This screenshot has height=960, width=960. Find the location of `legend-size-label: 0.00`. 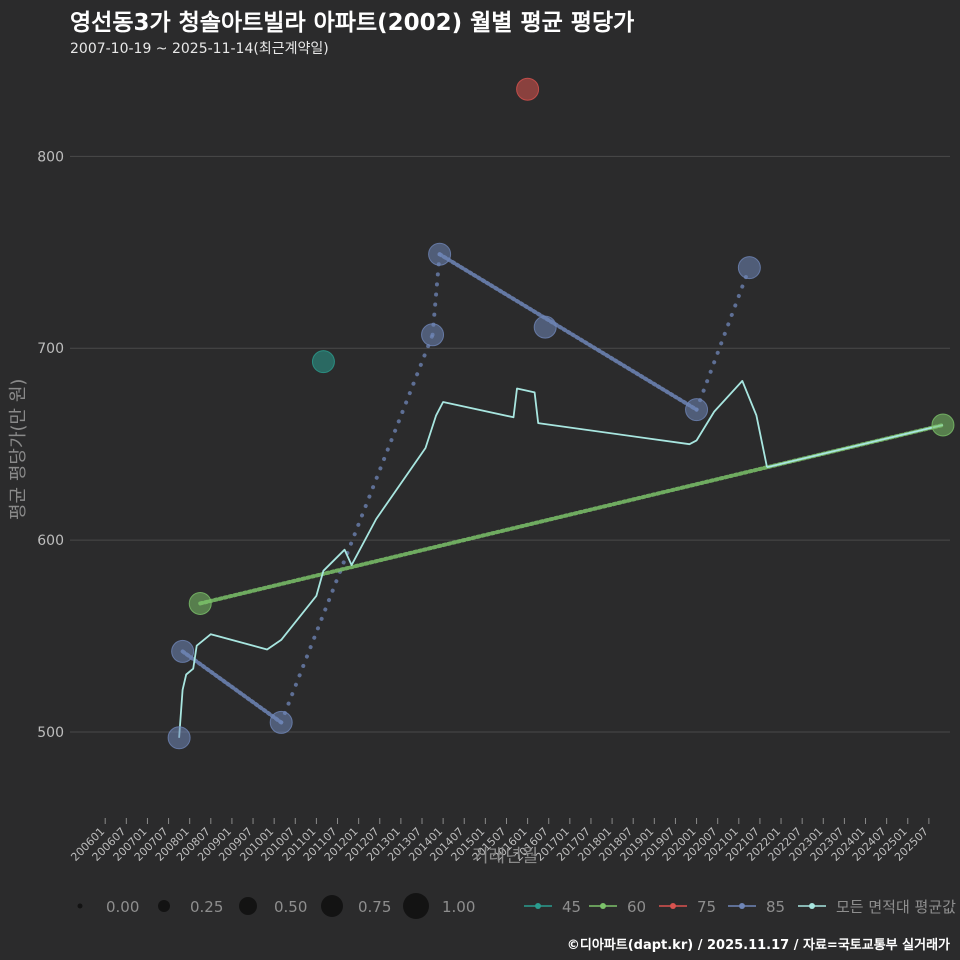

legend-size-label: 0.00 is located at coordinates (122, 907).